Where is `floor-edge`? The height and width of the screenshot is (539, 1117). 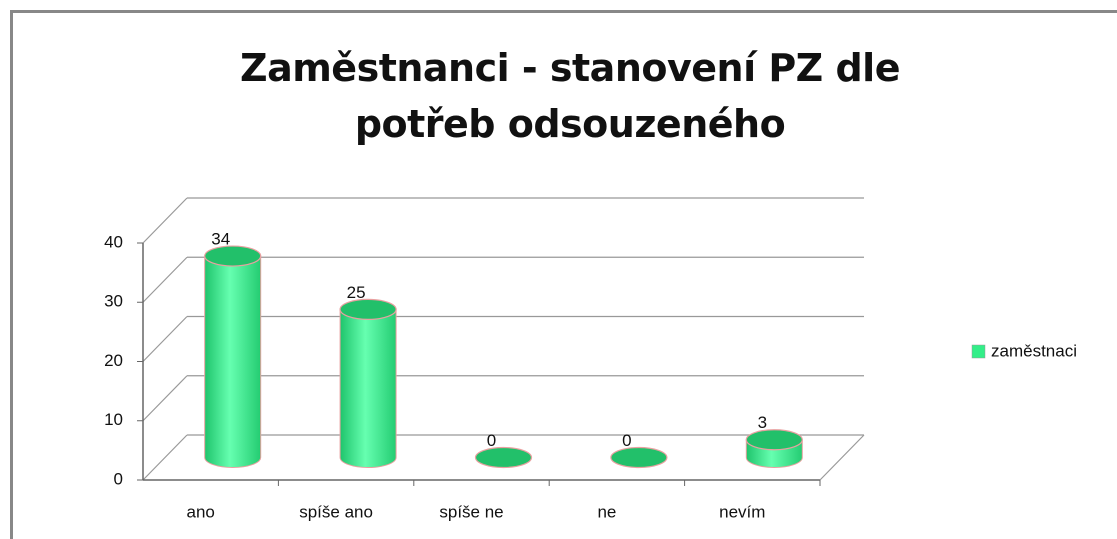
floor-edge is located at coordinates (842, 457).